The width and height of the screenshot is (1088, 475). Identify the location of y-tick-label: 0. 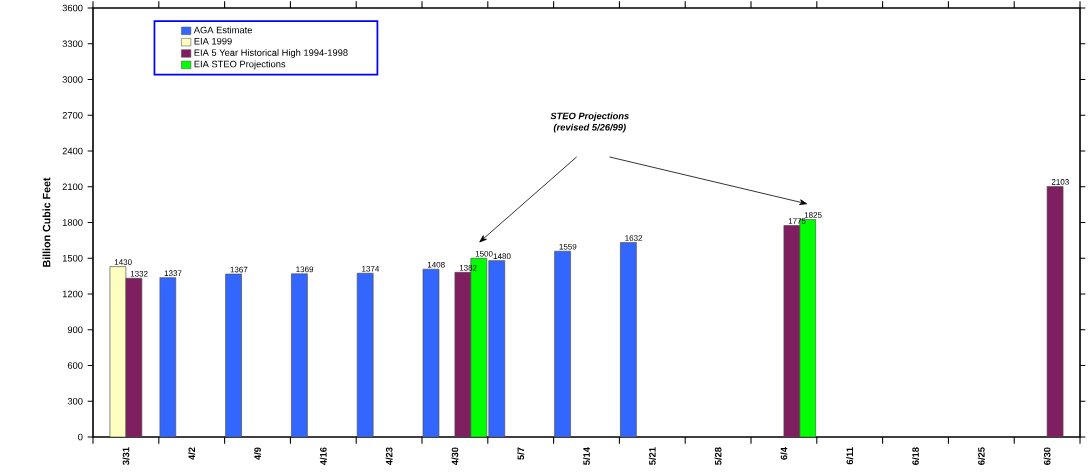
(80, 437).